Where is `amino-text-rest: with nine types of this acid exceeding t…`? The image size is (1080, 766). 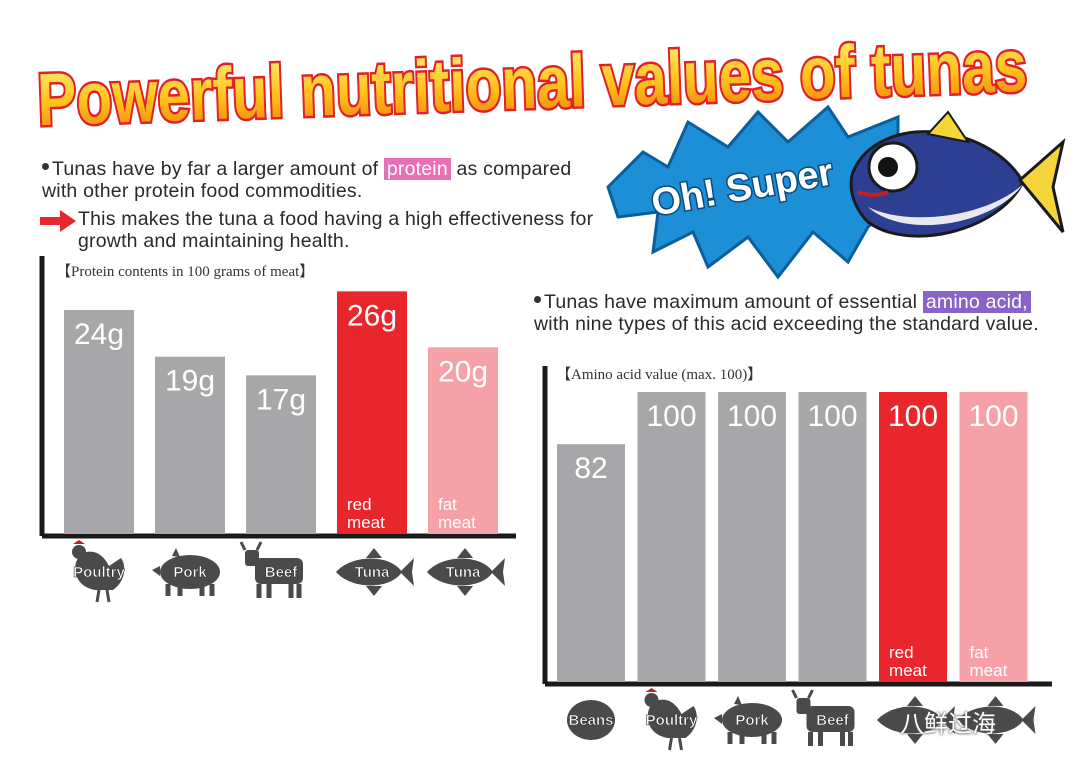 amino-text-rest: with nine types of this acid exceeding t… is located at coordinates (786, 324).